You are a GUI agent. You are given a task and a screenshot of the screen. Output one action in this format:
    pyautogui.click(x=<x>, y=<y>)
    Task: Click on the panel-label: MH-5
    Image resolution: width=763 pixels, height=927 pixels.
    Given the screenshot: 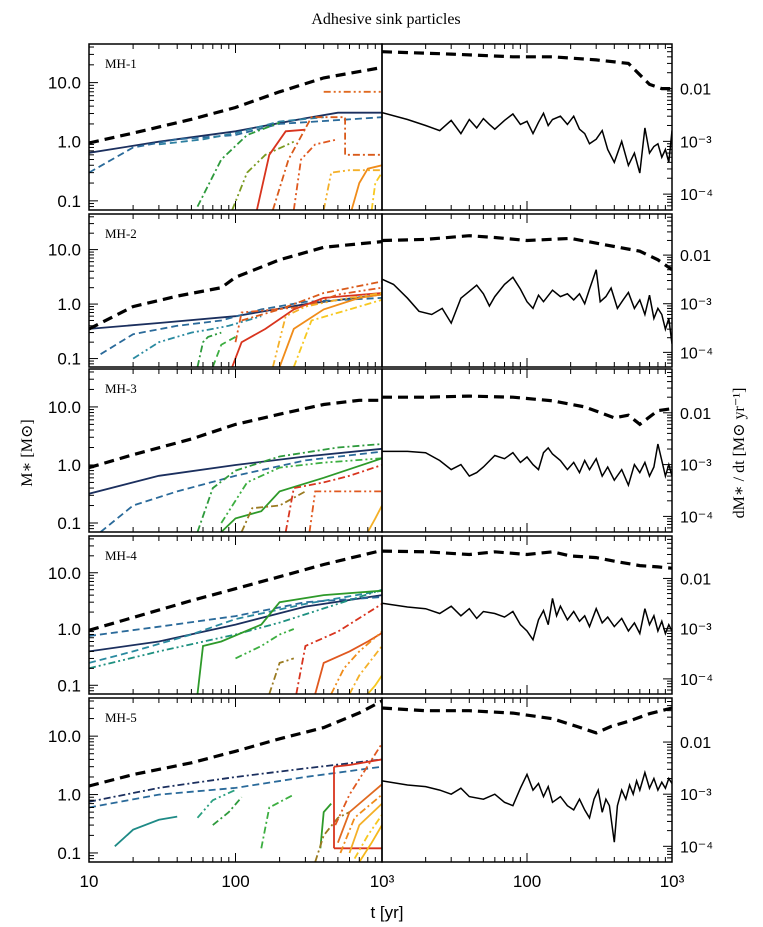 What is the action you would take?
    pyautogui.click(x=121, y=717)
    